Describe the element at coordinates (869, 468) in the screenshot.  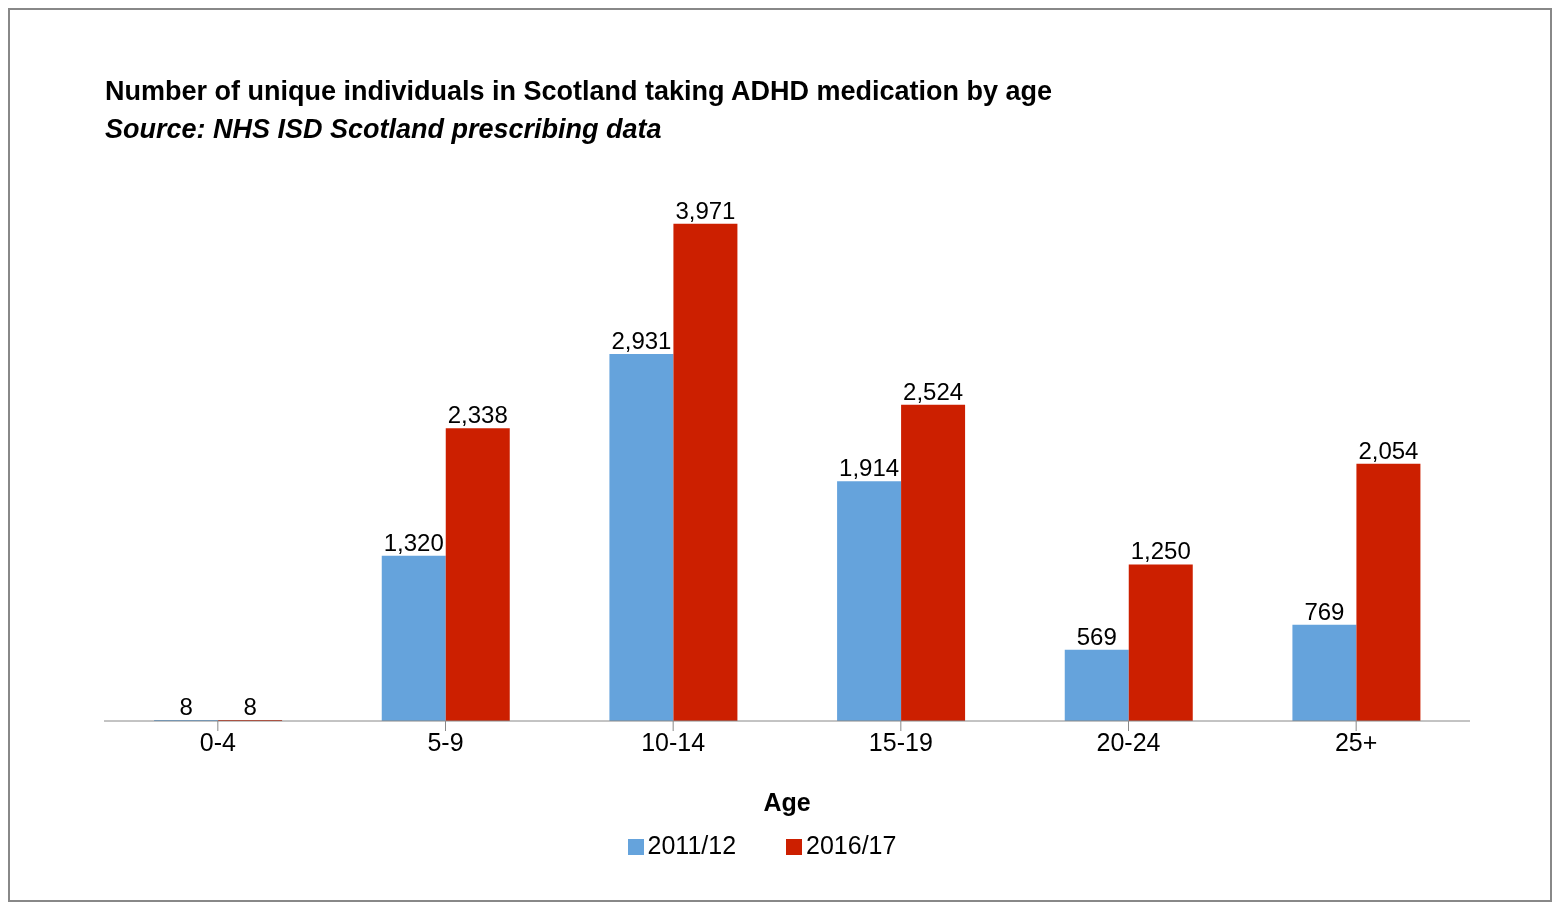
I see `data-label: 1,914` at that location.